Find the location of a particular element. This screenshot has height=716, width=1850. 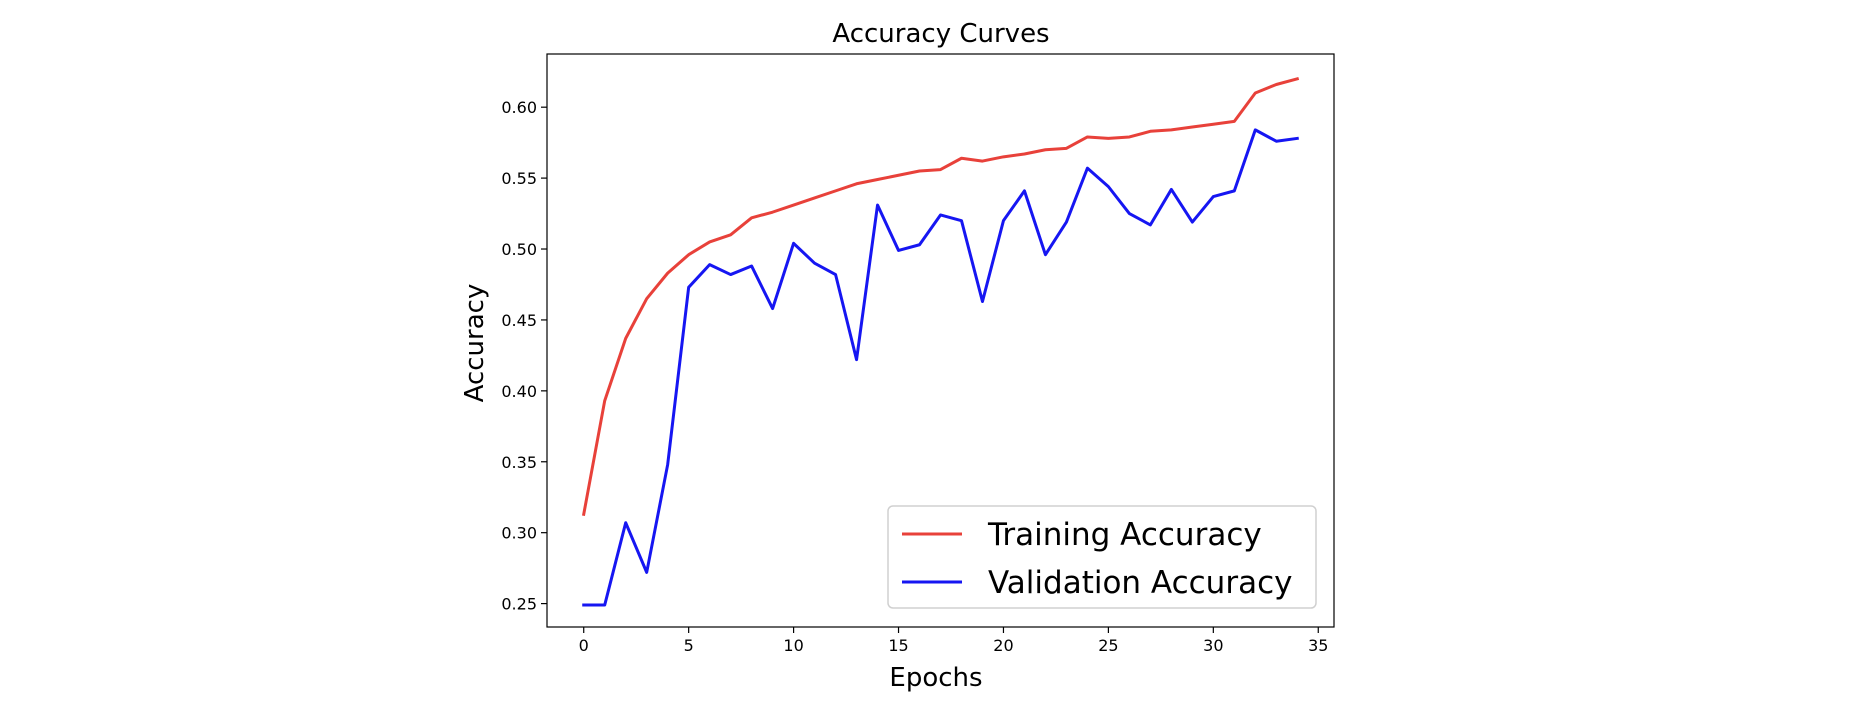

y-tick-label: 0.50 is located at coordinates (519, 249).